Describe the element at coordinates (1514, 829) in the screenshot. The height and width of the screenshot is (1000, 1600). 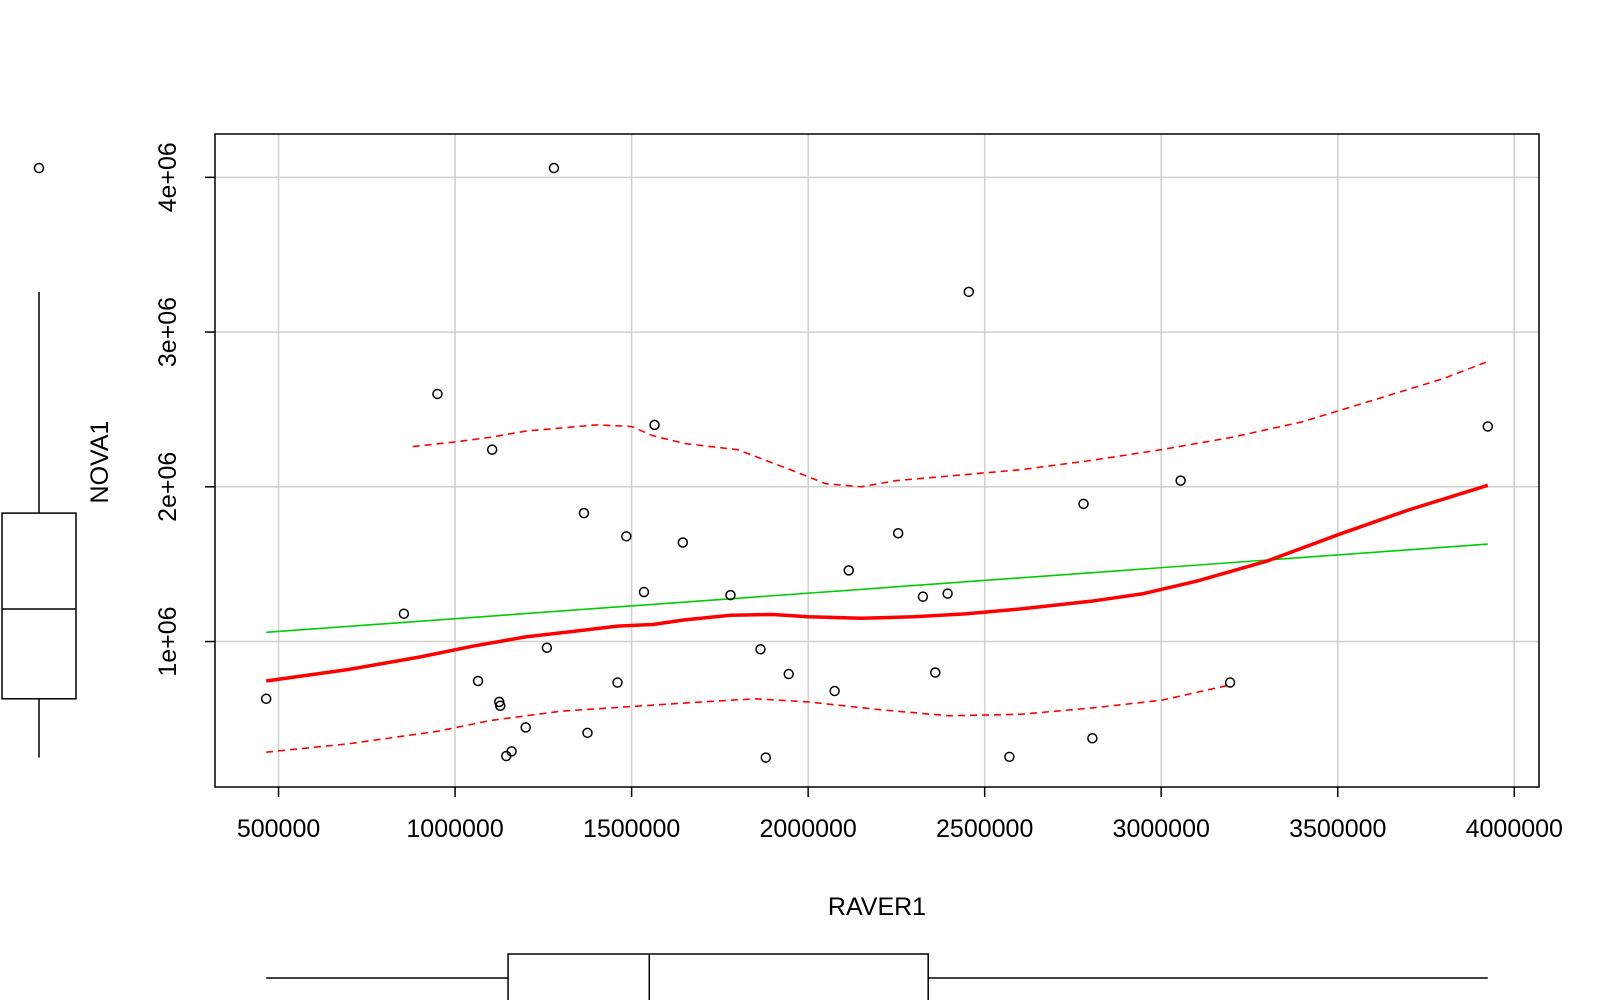
I see `x-tick-label: 4000000` at that location.